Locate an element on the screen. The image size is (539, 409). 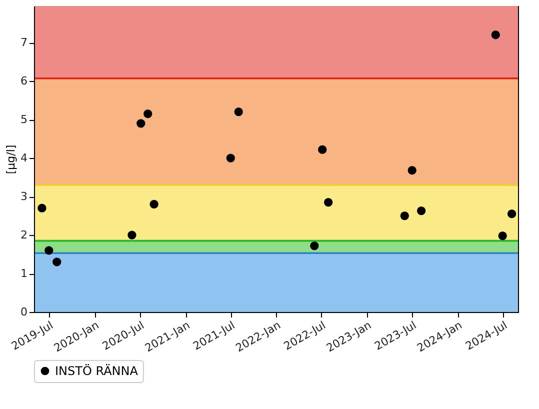
y-tick-label: 1 is located at coordinates (24, 273).